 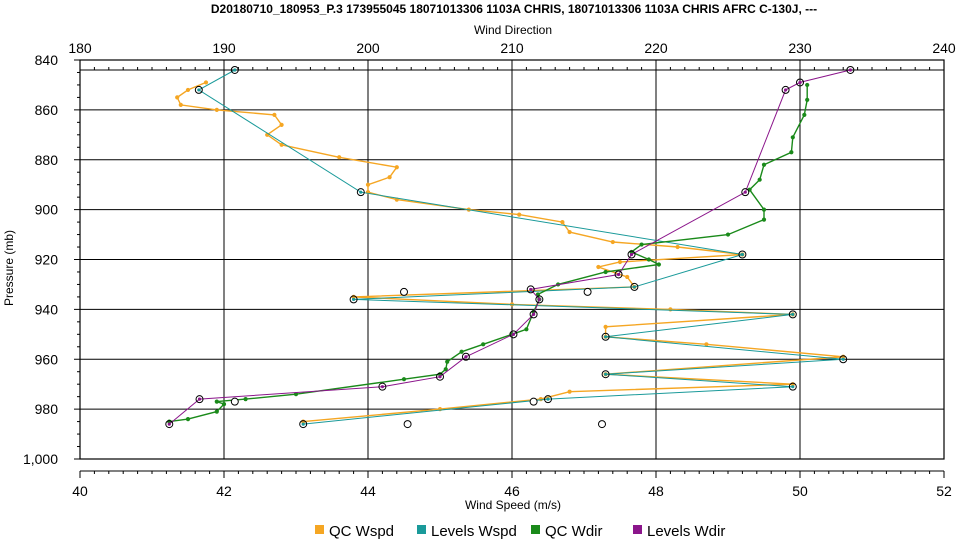 What do you see at coordinates (9, 268) in the screenshot?
I see `left-axis-label: Pressure (mb)` at bounding box center [9, 268].